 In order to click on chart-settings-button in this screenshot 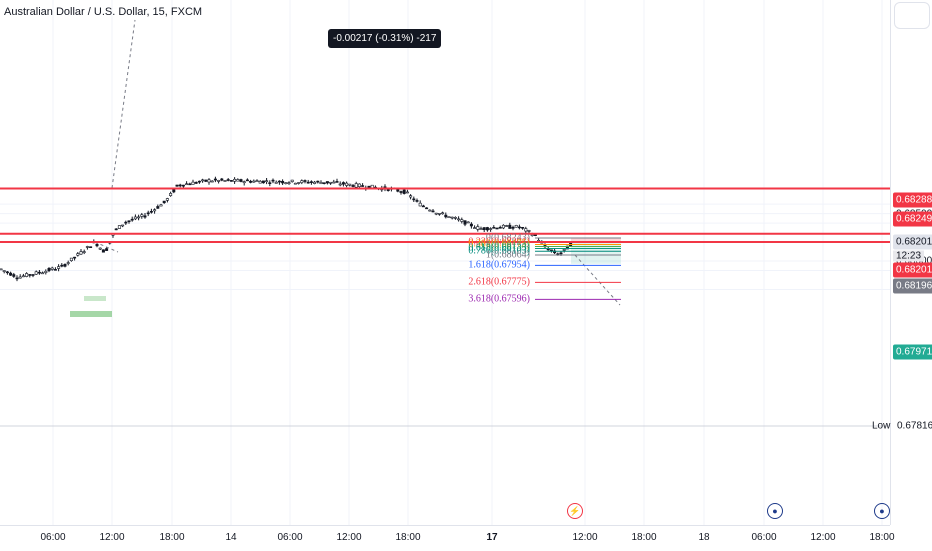, I will do `click(912, 15)`.